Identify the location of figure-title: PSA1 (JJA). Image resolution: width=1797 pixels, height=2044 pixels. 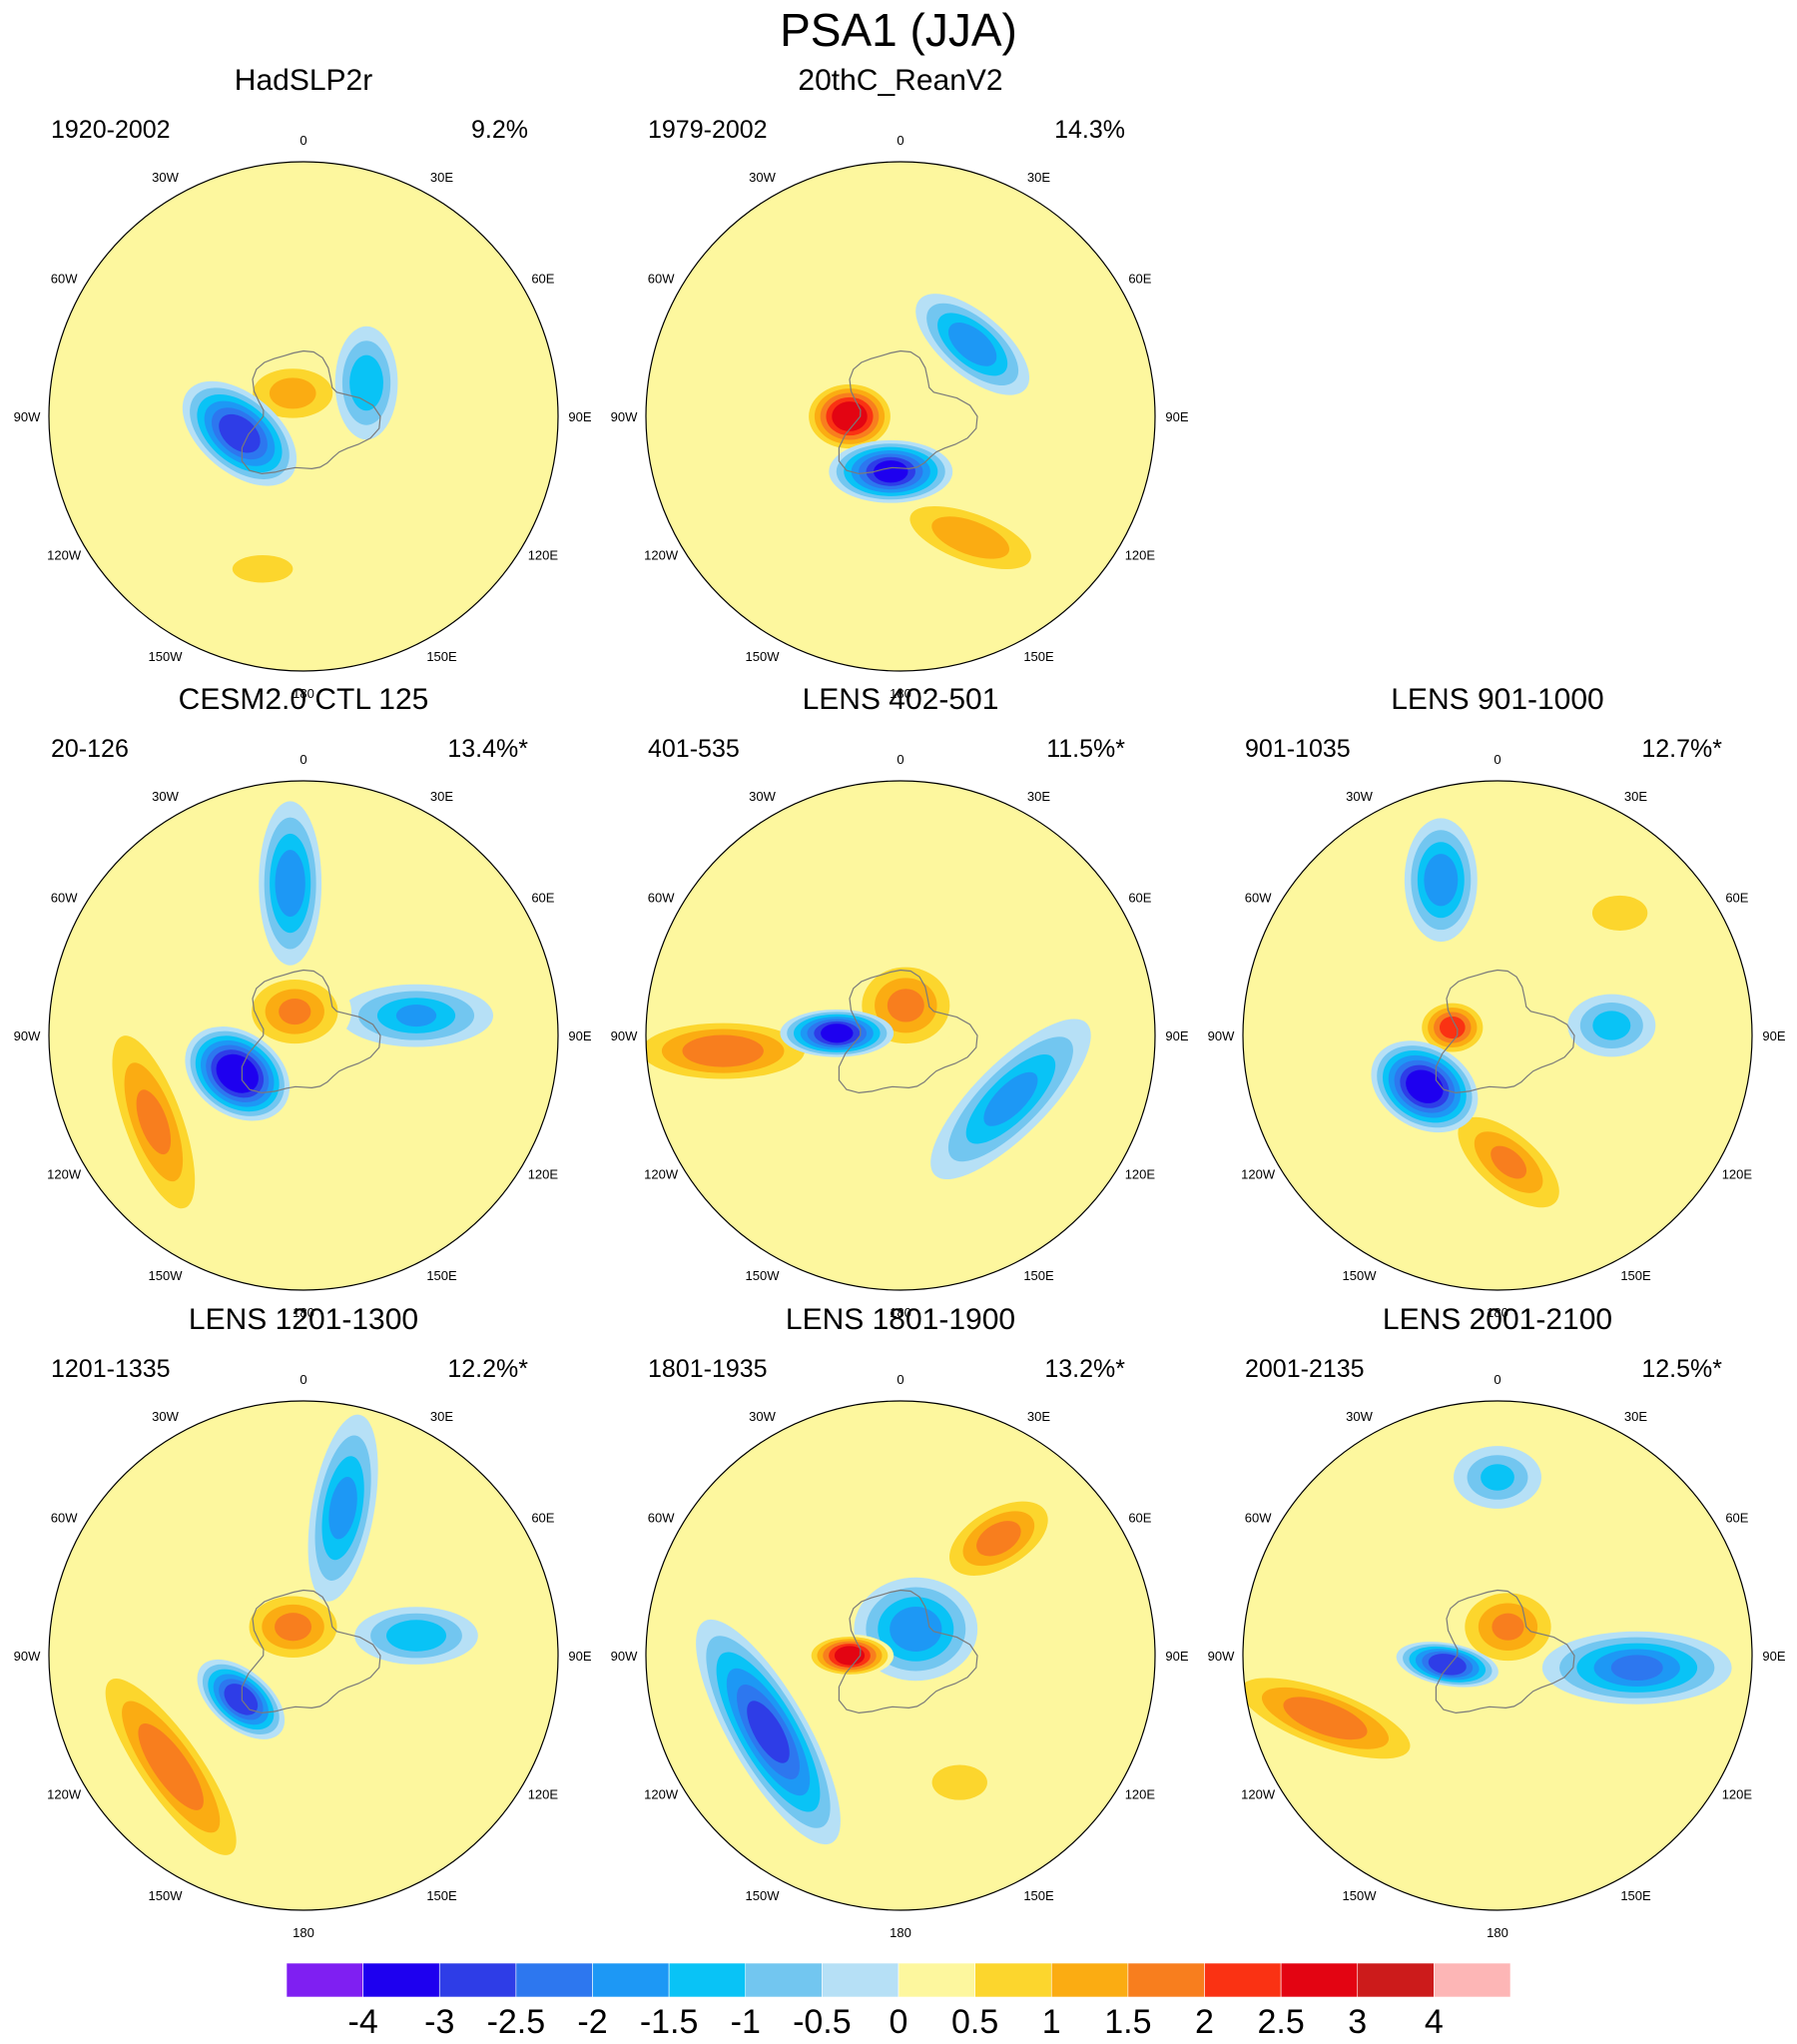
(898, 30).